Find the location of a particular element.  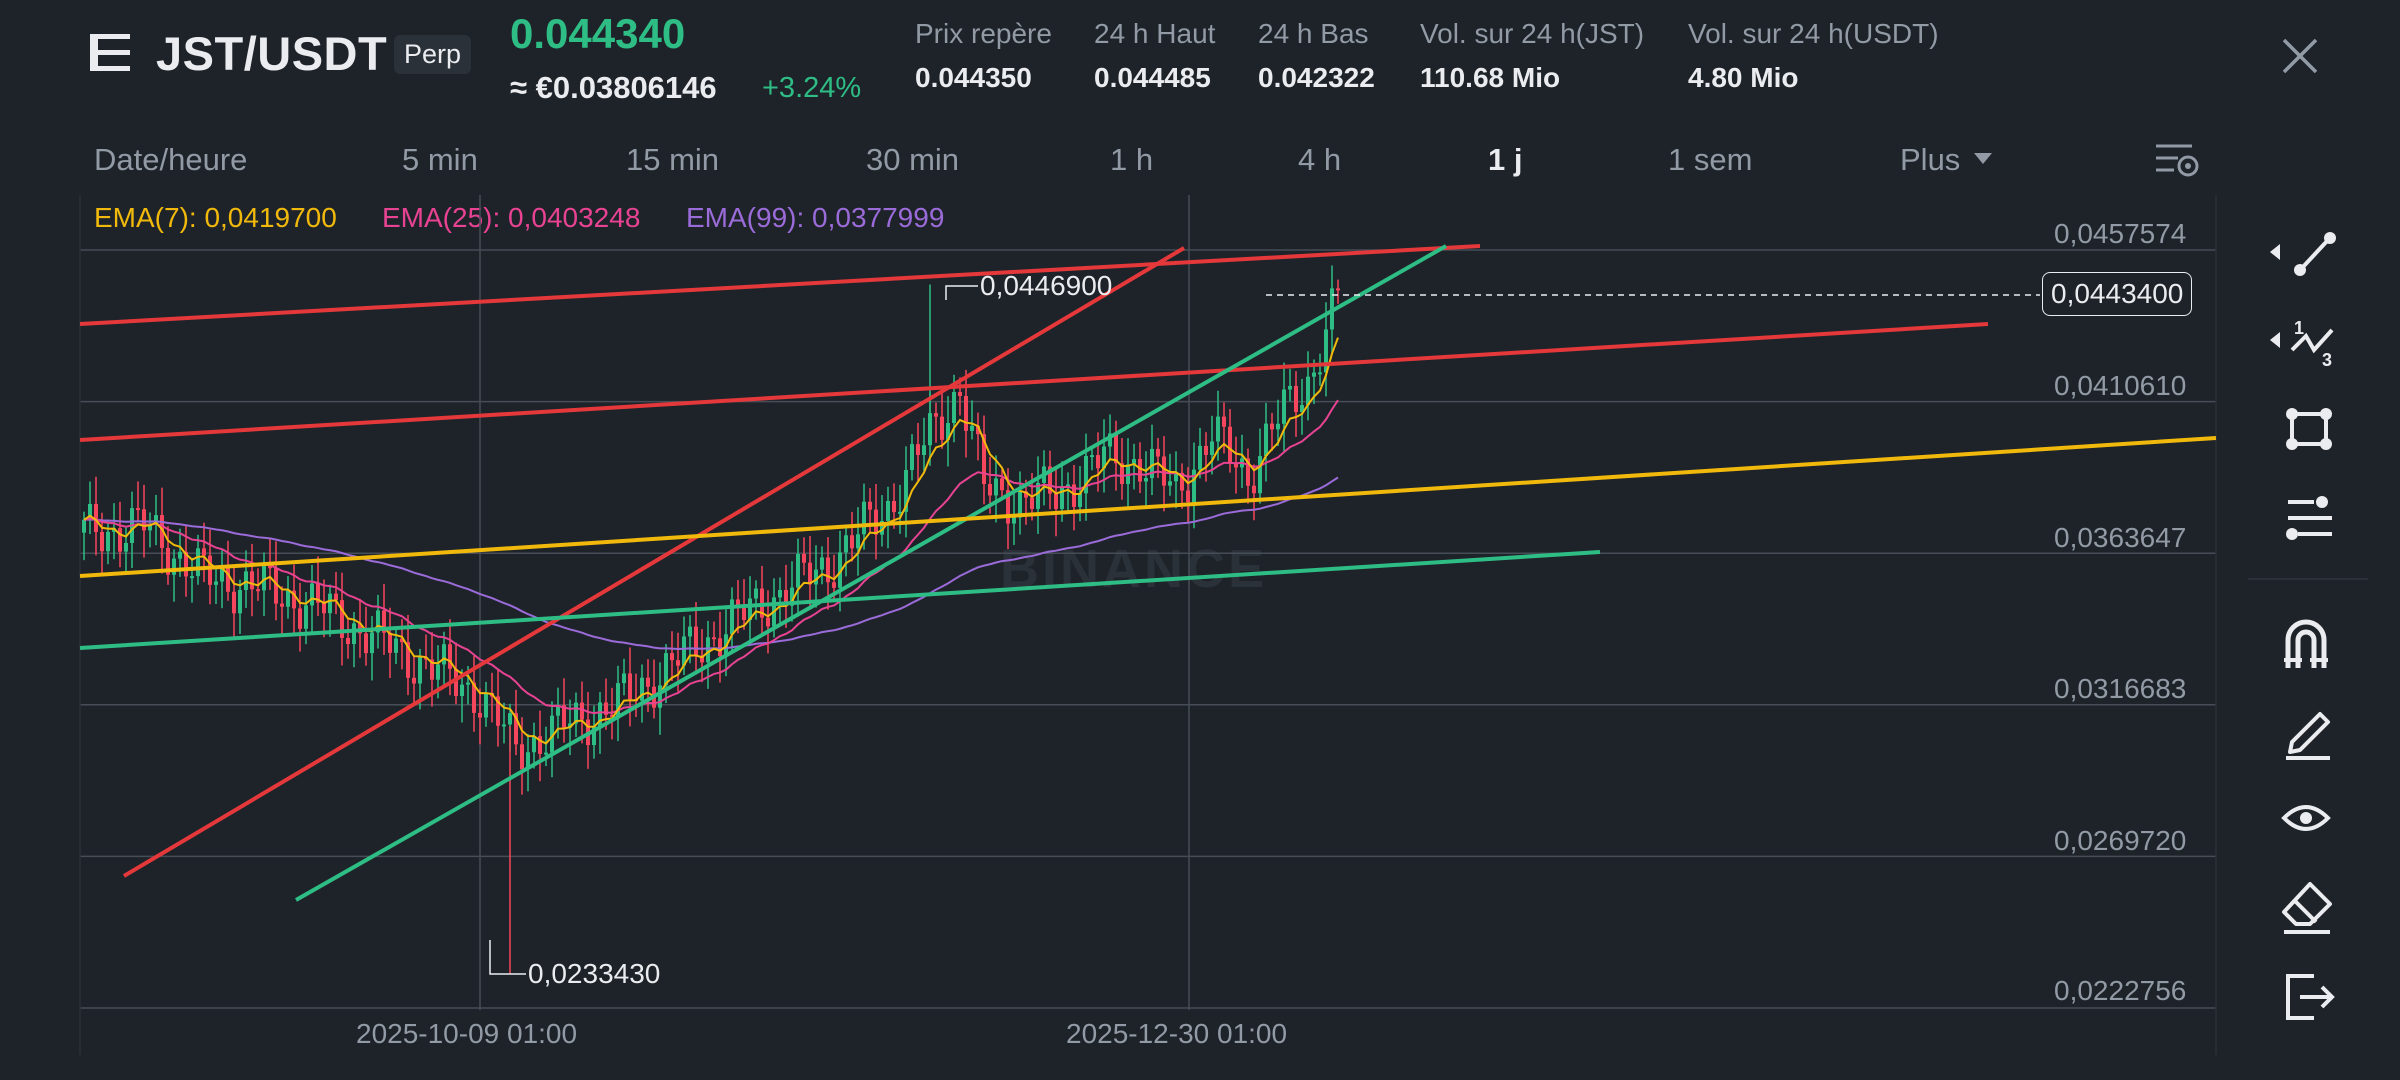

trendline is located at coordinates (840, 600).